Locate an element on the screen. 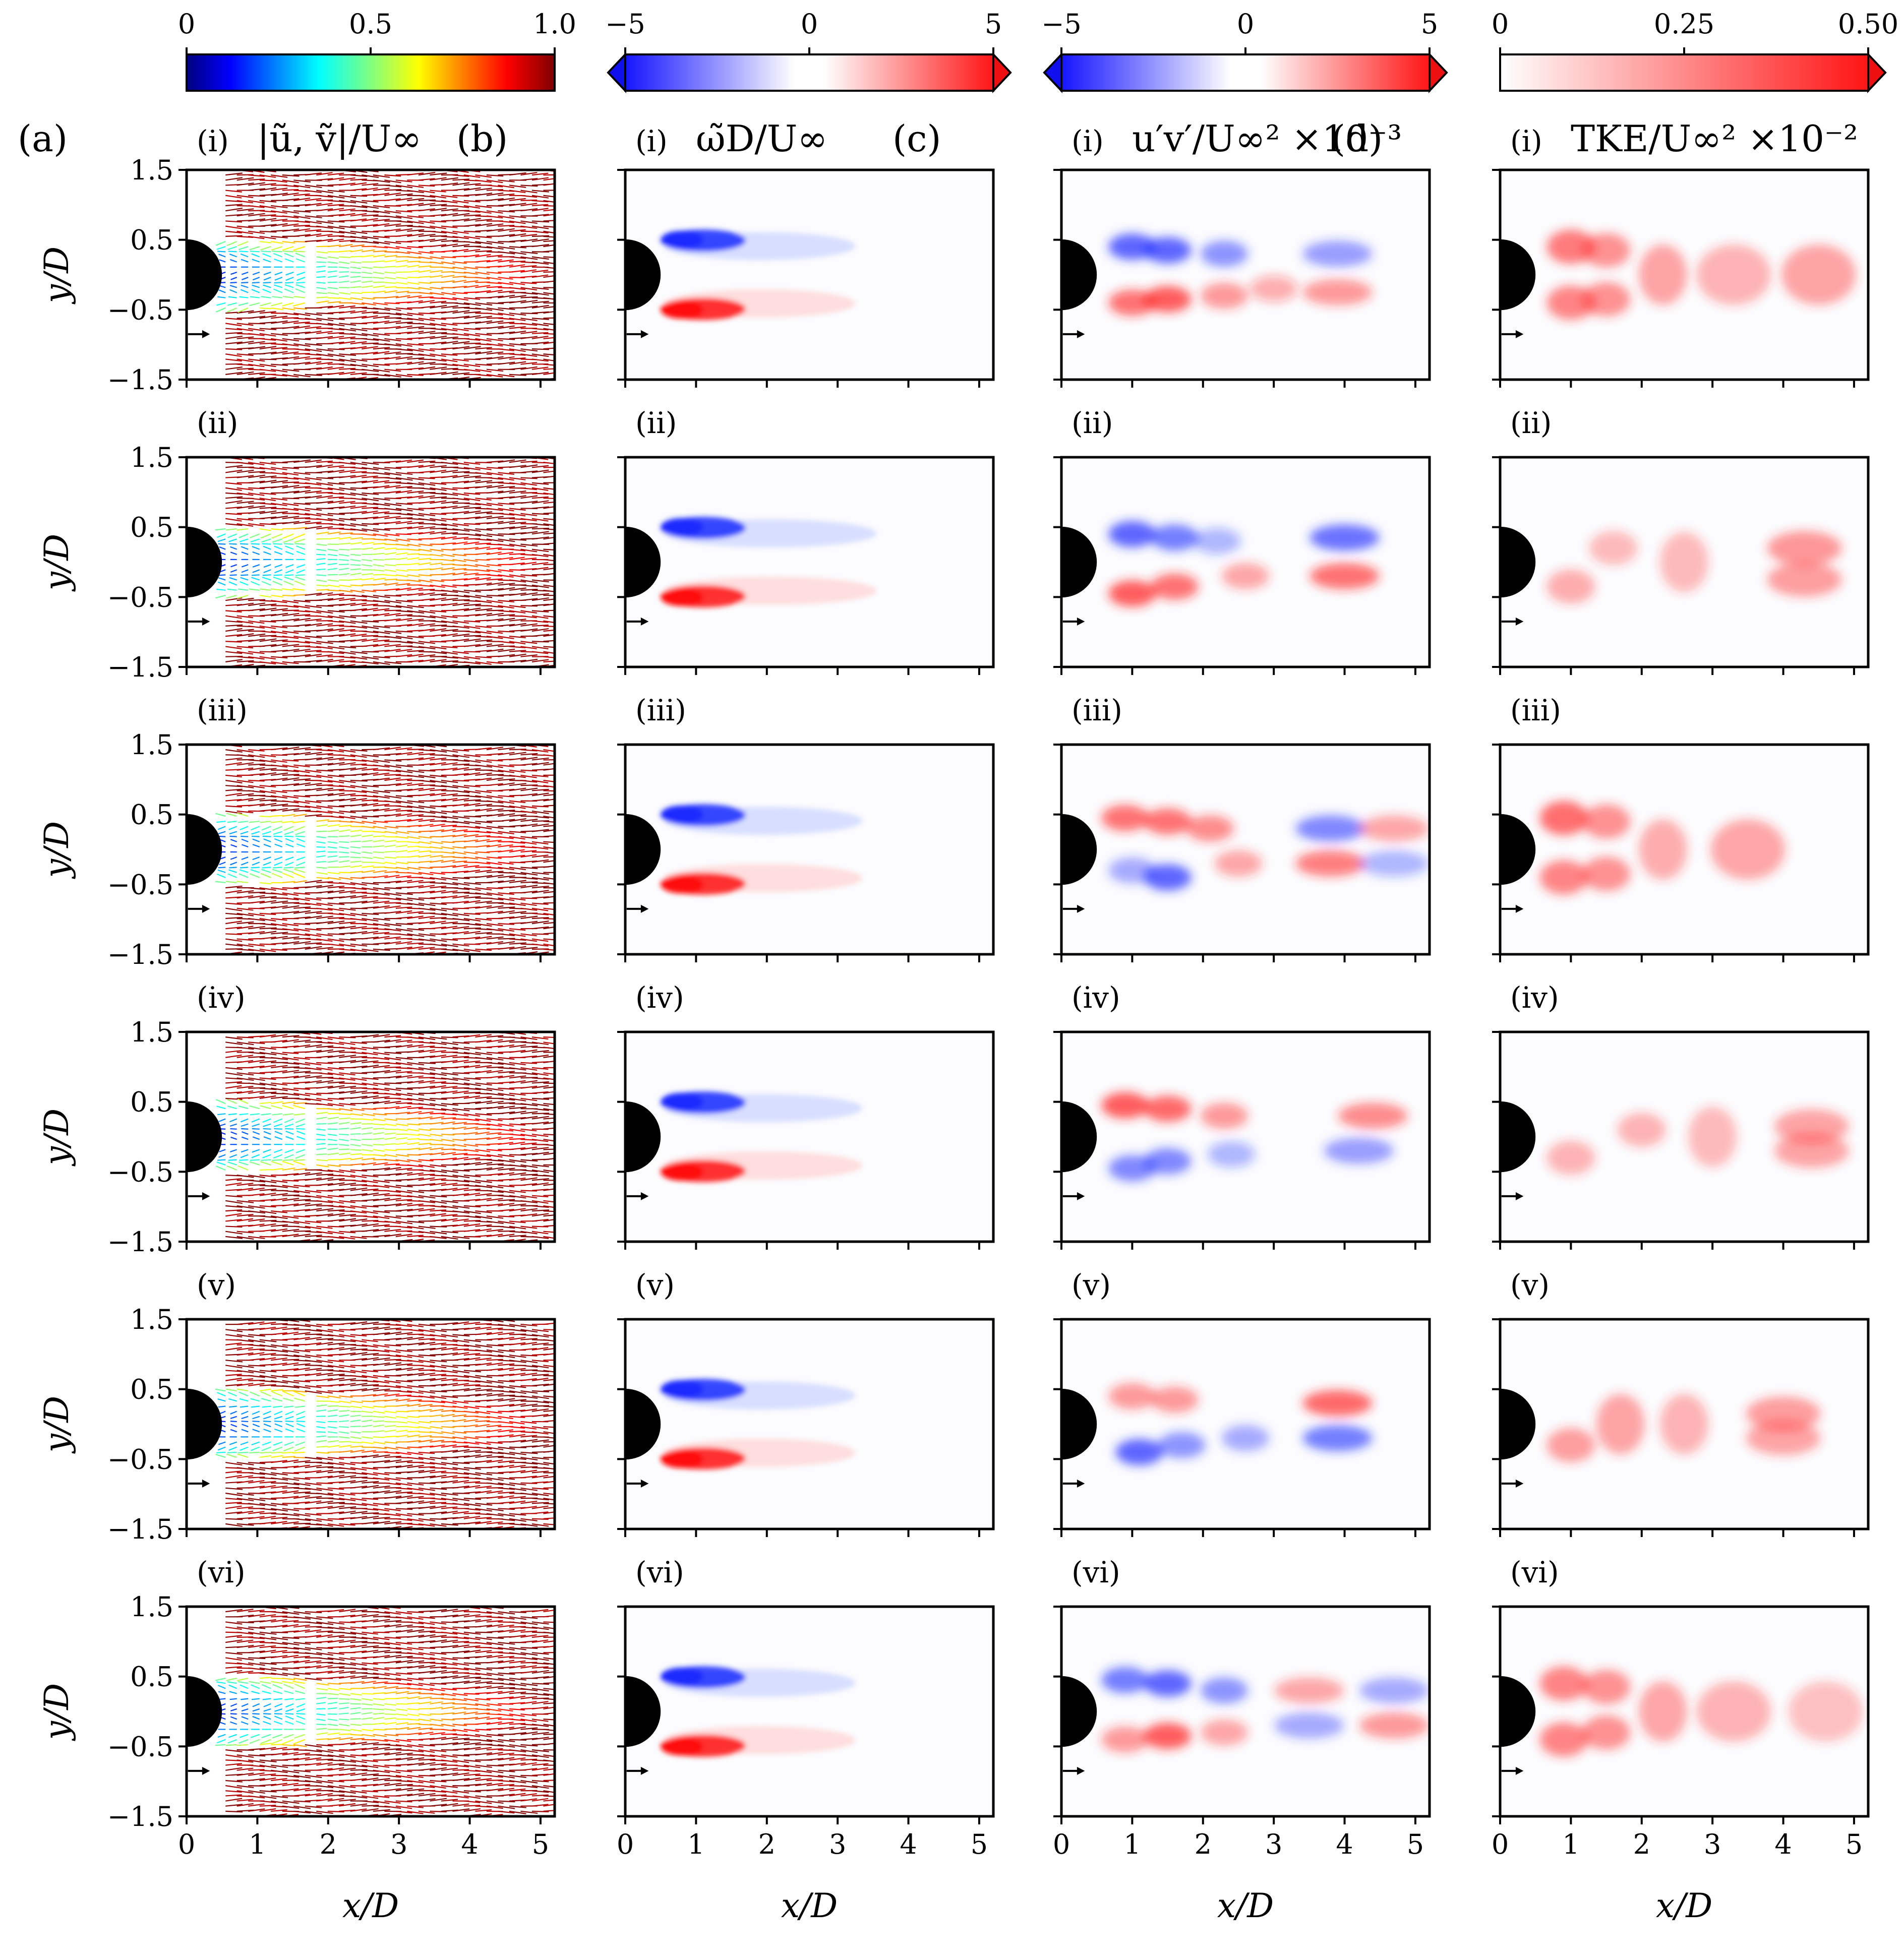 This screenshot has height=1960, width=1903. cylinder is located at coordinates (643, 849).